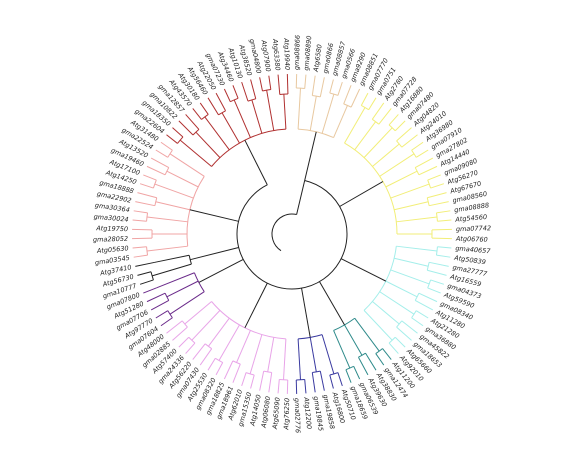 The height and width of the screenshot is (476, 587). What do you see at coordinates (297, 52) in the screenshot?
I see `leaf-label: gma08866` at bounding box center [297, 52].